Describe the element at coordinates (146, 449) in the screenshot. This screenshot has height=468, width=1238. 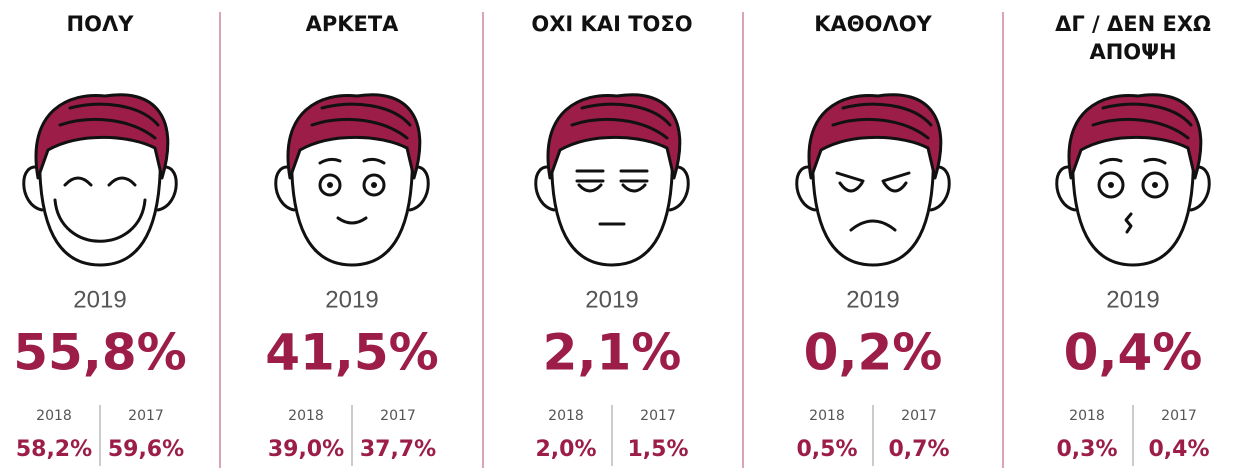
I see `history-value: 59,6%` at that location.